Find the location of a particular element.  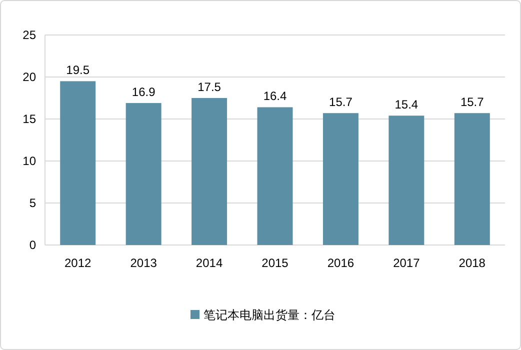

y-tick-label: 5 is located at coordinates (32, 203).